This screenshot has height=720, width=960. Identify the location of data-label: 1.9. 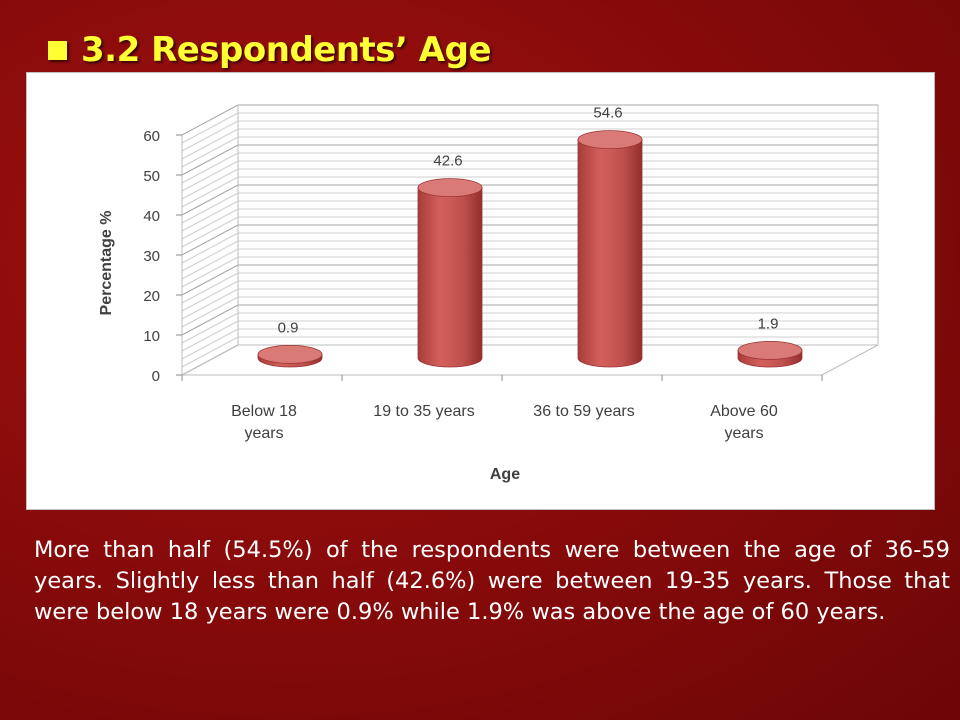
(768, 323).